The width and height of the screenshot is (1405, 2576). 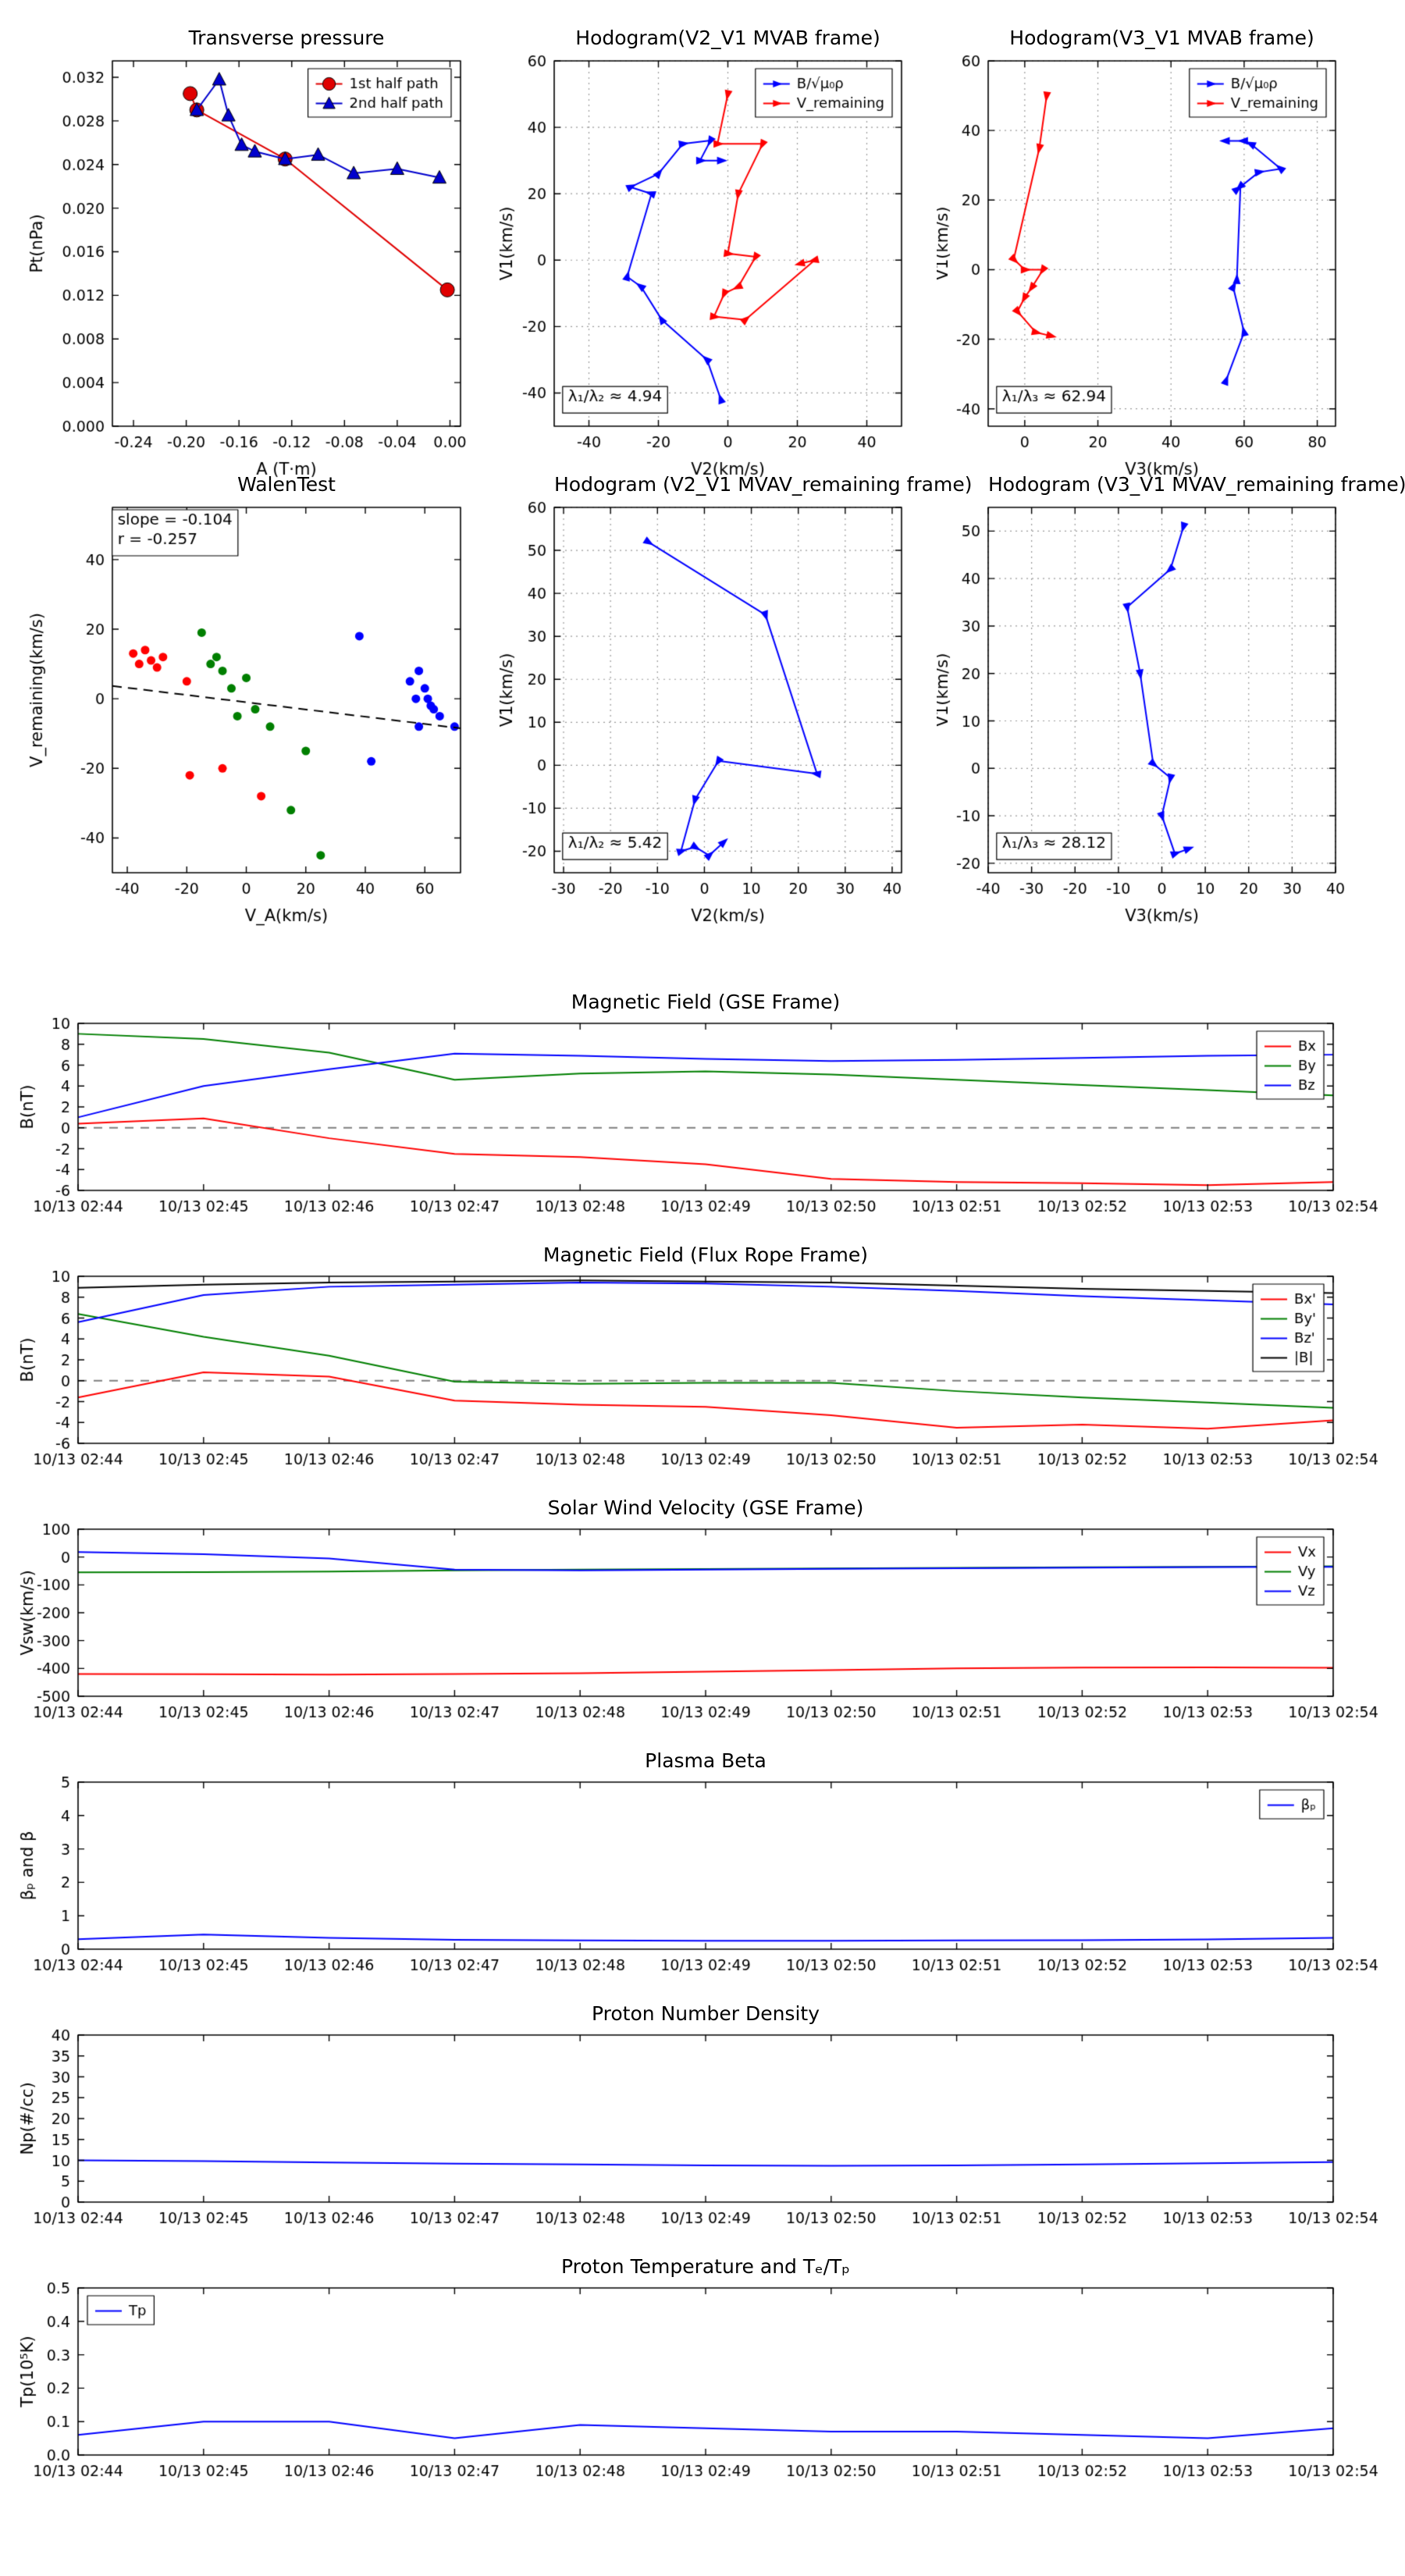 I want to click on chart-title-proton-temperature: Proton Temperature and Tₑ/Tₚ, so click(x=706, y=2266).